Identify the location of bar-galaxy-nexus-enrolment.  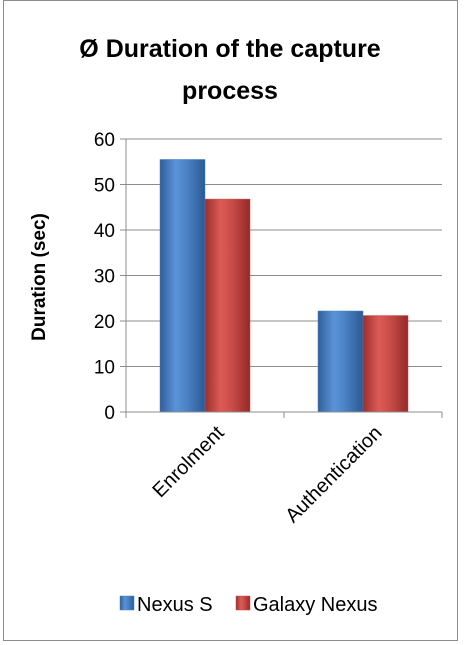
(227, 305).